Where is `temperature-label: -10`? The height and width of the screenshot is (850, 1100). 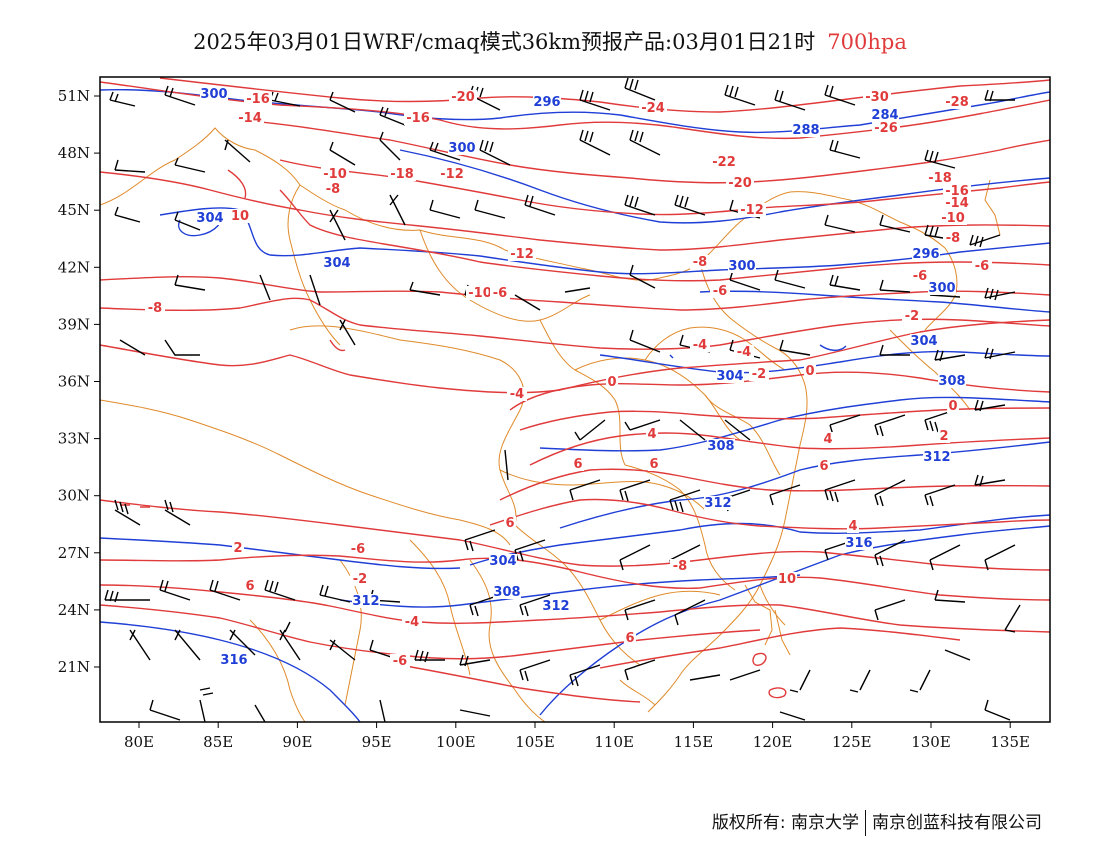 temperature-label: -10 is located at coordinates (953, 218).